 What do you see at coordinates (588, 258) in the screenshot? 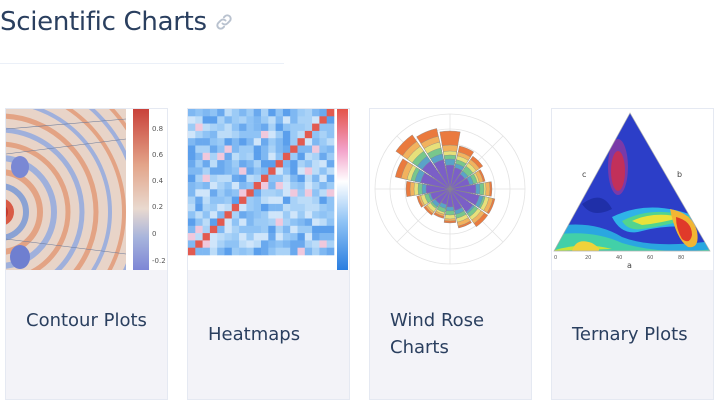
I see `ternary-tick-label: 20` at bounding box center [588, 258].